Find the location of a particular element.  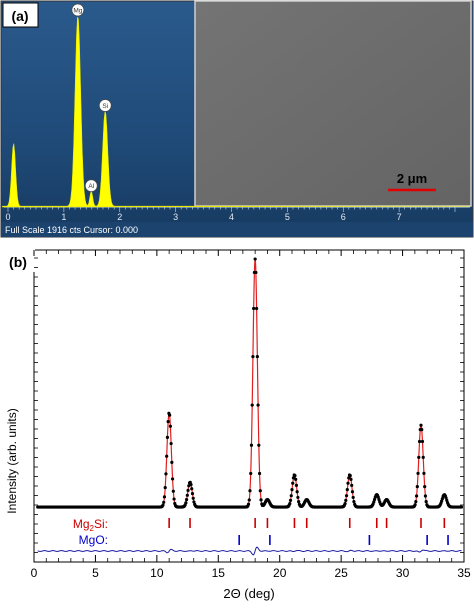

x-tick-label: 35 is located at coordinates (464, 573).